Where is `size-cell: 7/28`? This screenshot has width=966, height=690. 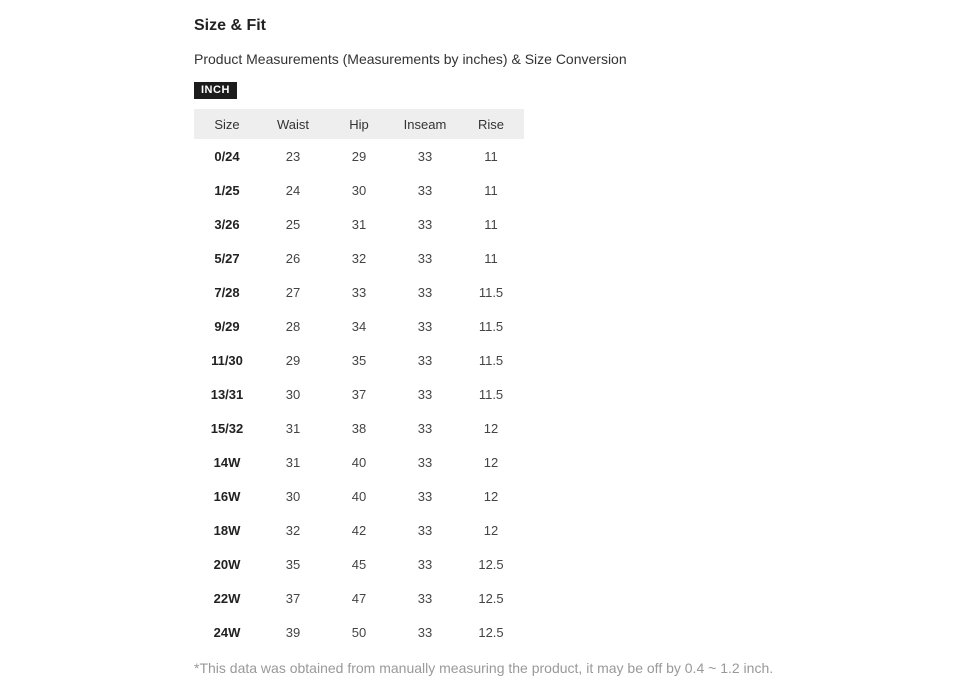 size-cell: 7/28 is located at coordinates (227, 292).